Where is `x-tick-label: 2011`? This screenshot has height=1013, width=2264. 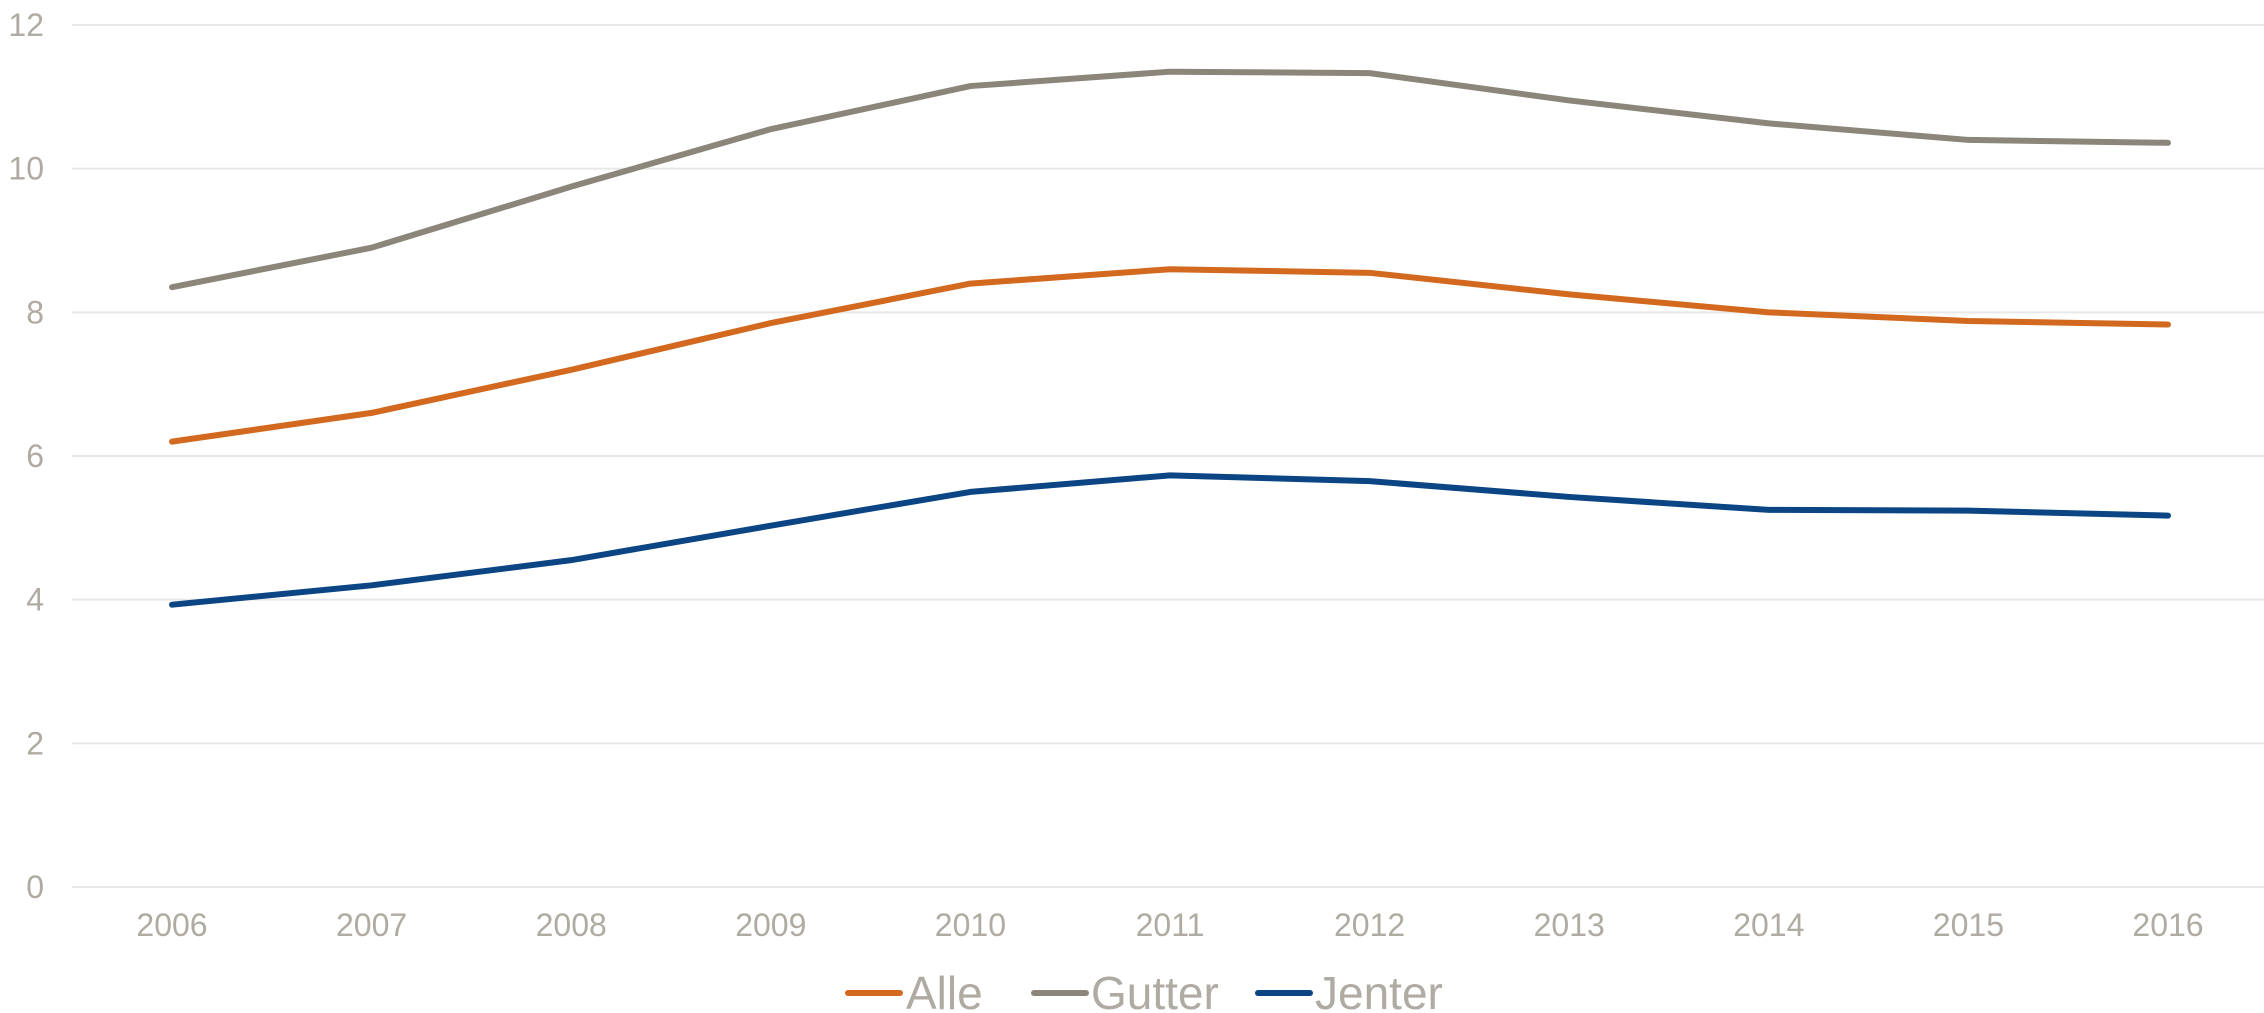
x-tick-label: 2011 is located at coordinates (1170, 925).